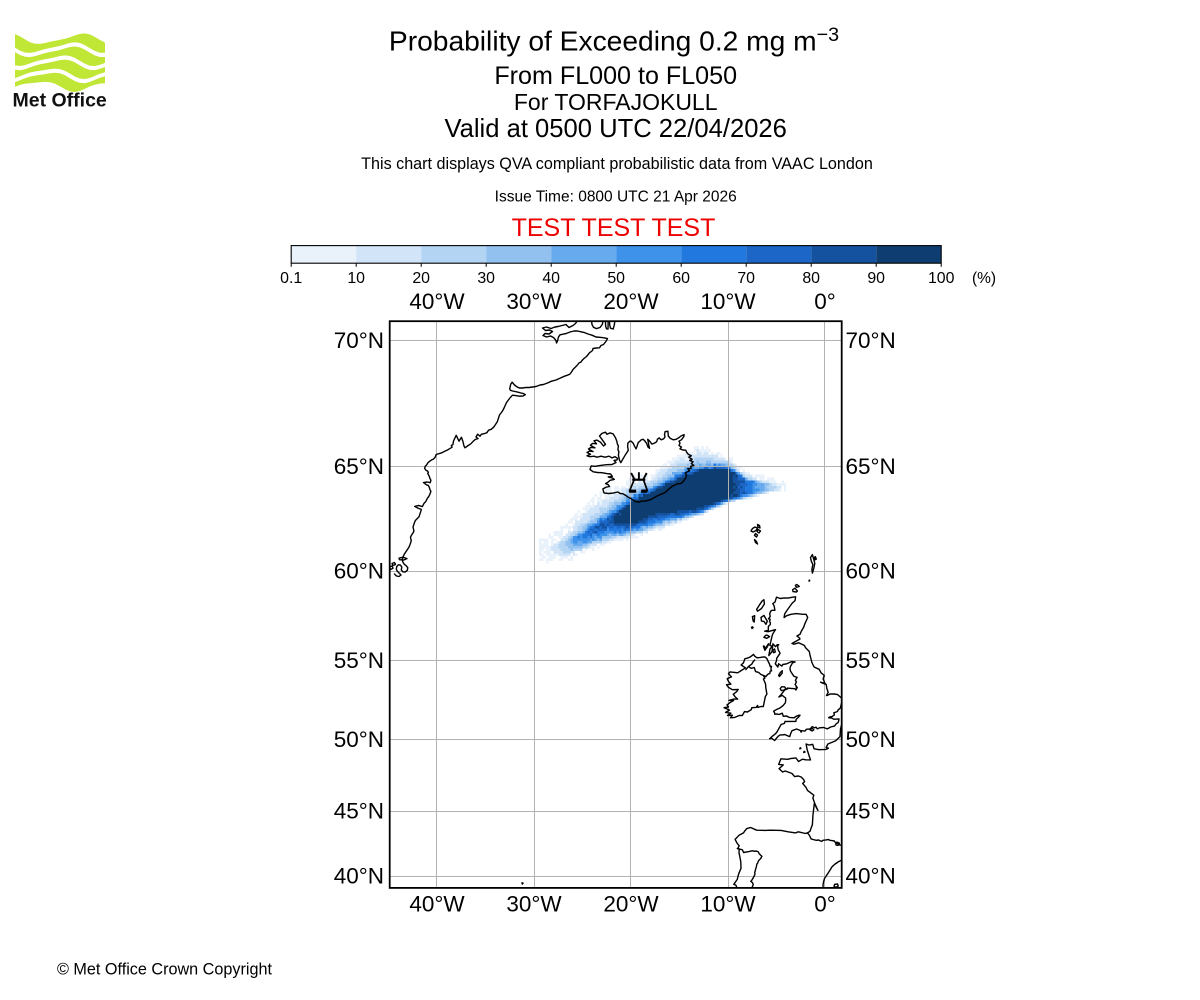 The image size is (1200, 1000). What do you see at coordinates (616, 102) in the screenshot?
I see `svg-text: For TORFAJOKULL` at bounding box center [616, 102].